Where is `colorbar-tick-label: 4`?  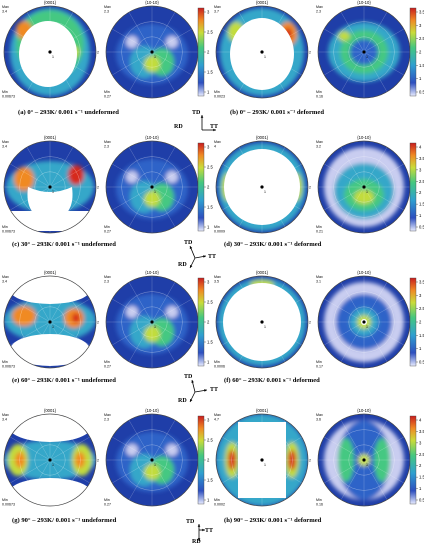 colorbar-tick-label: 4 is located at coordinates (420, 420).